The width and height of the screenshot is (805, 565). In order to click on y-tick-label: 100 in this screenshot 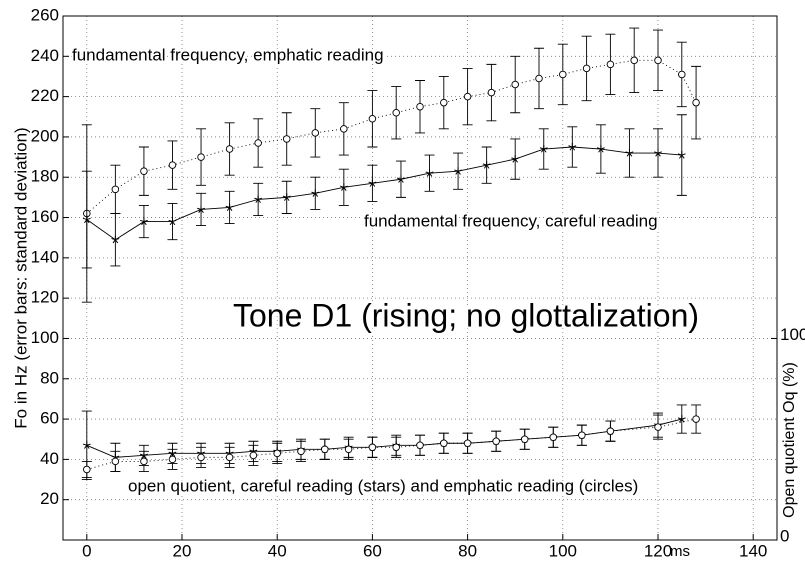, I will do `click(45, 337)`.